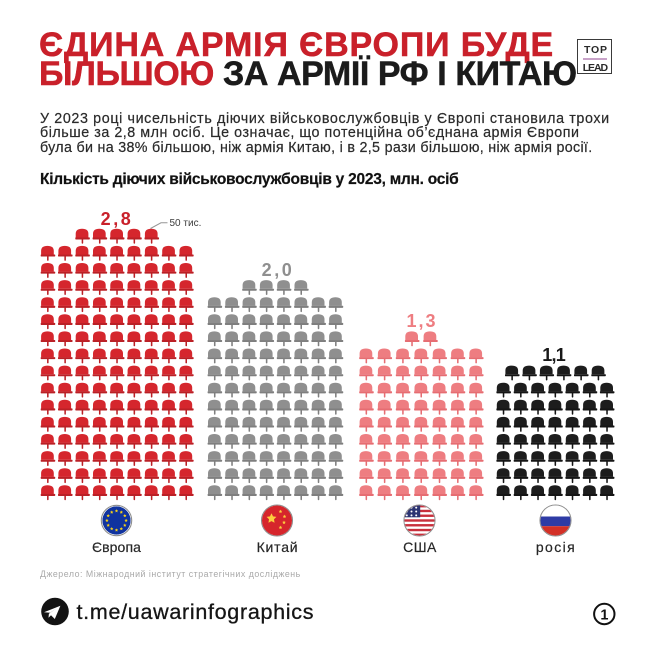 The image size is (652, 652). Describe the element at coordinates (604, 615) in the screenshot. I see `svg-text: 1` at that location.